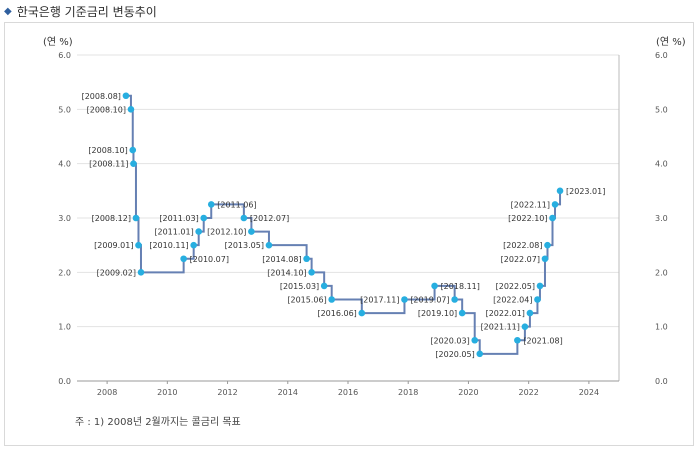 Image resolution: width=700 pixels, height=450 pixels. What do you see at coordinates (111, 218) in the screenshot?
I see `data-label: [2008.12]` at bounding box center [111, 218].